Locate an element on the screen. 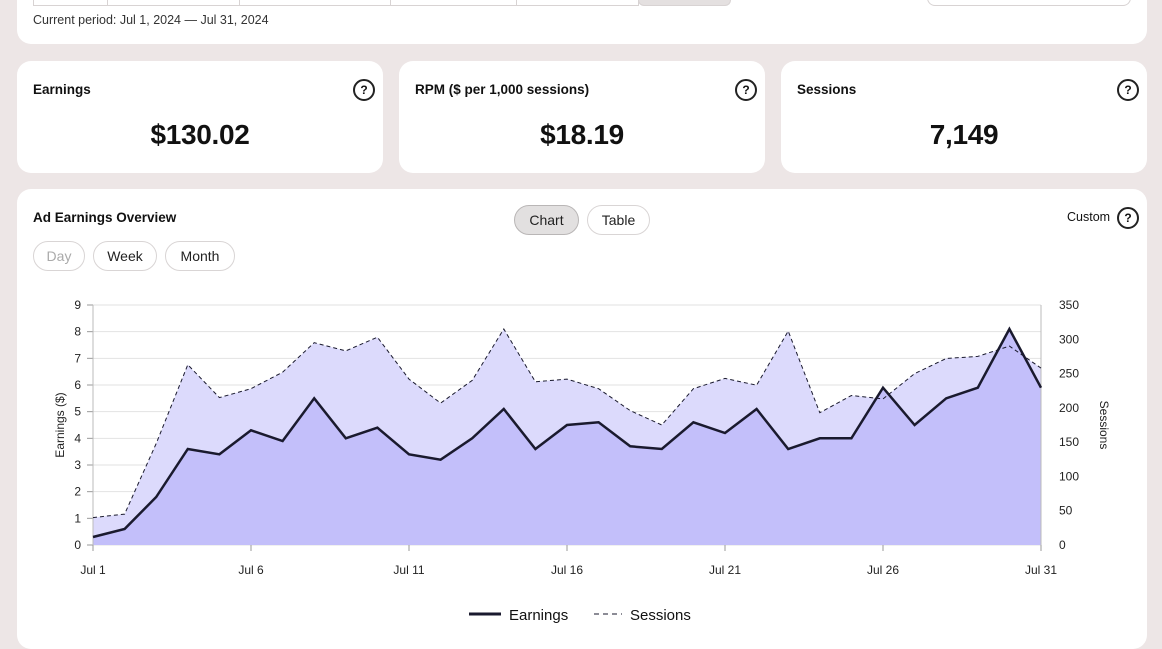 The width and height of the screenshot is (1162, 649). x-tick-label: Jul 26 is located at coordinates (883, 570).